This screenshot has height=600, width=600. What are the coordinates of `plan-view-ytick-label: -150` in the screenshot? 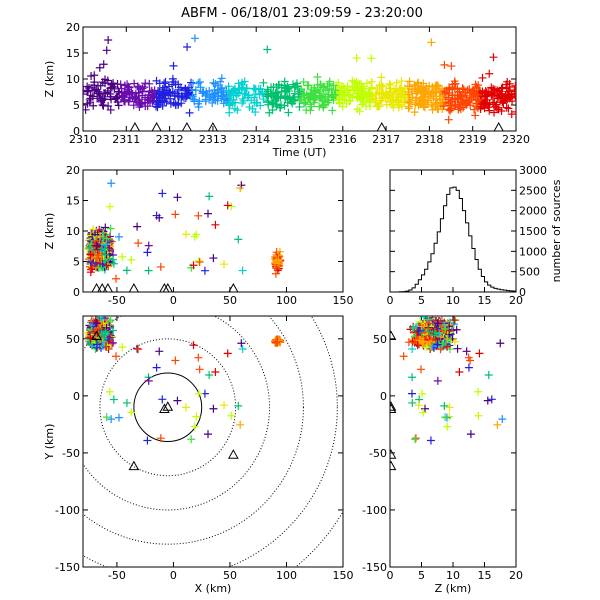 It's located at (67, 567).